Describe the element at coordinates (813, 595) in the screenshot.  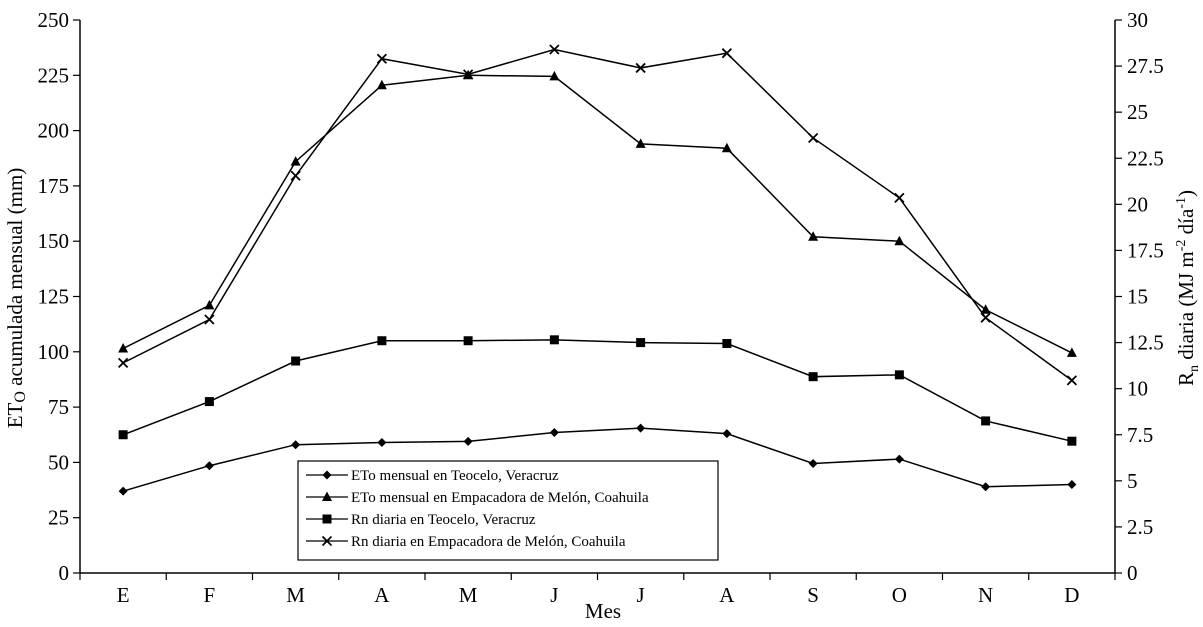
I see `x-tick-label: S` at that location.